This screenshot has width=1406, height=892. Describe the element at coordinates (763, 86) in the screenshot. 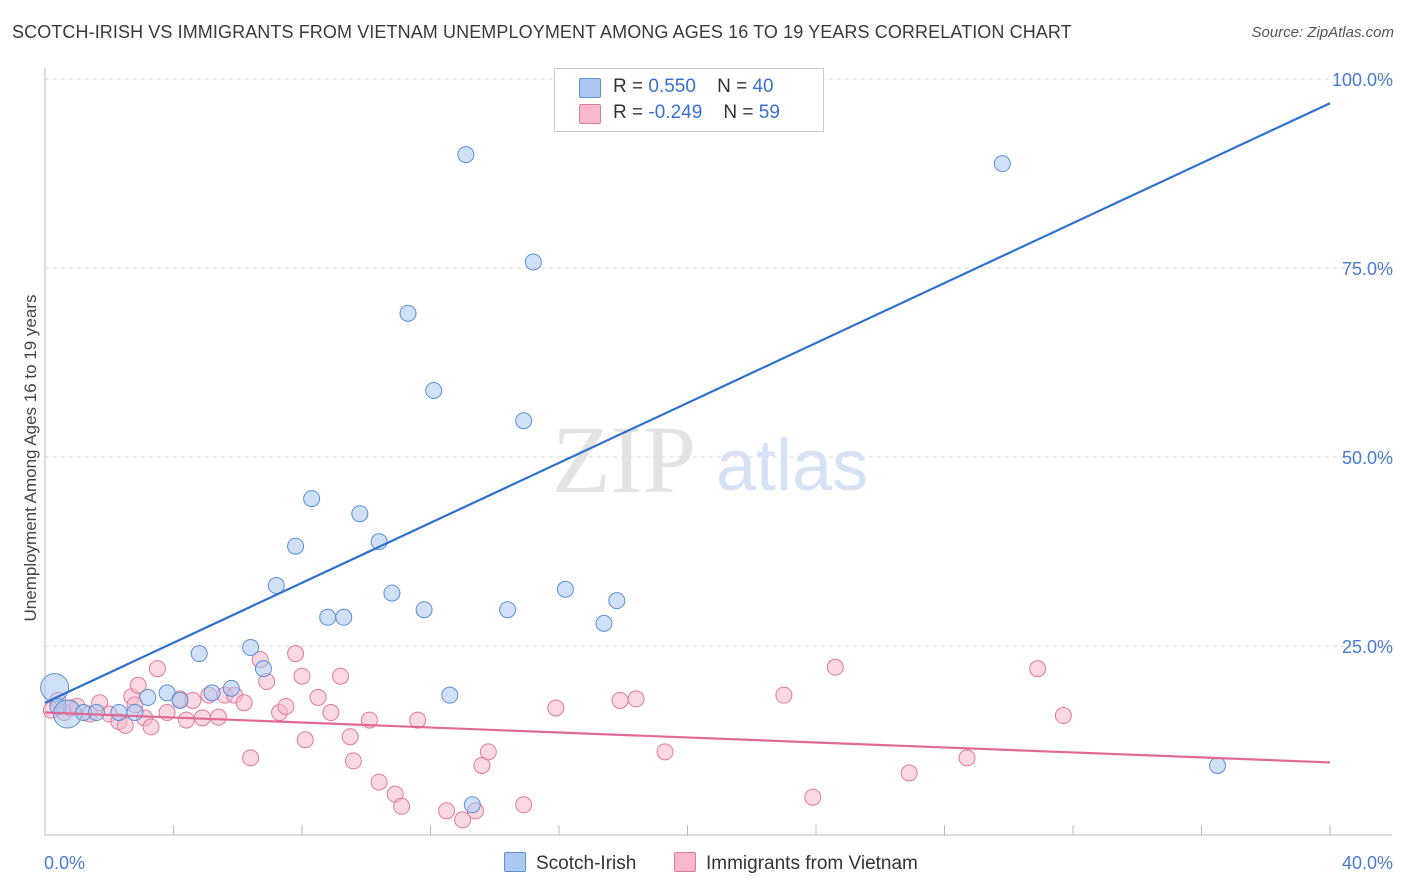

I see `legend-n-value: 40` at that location.